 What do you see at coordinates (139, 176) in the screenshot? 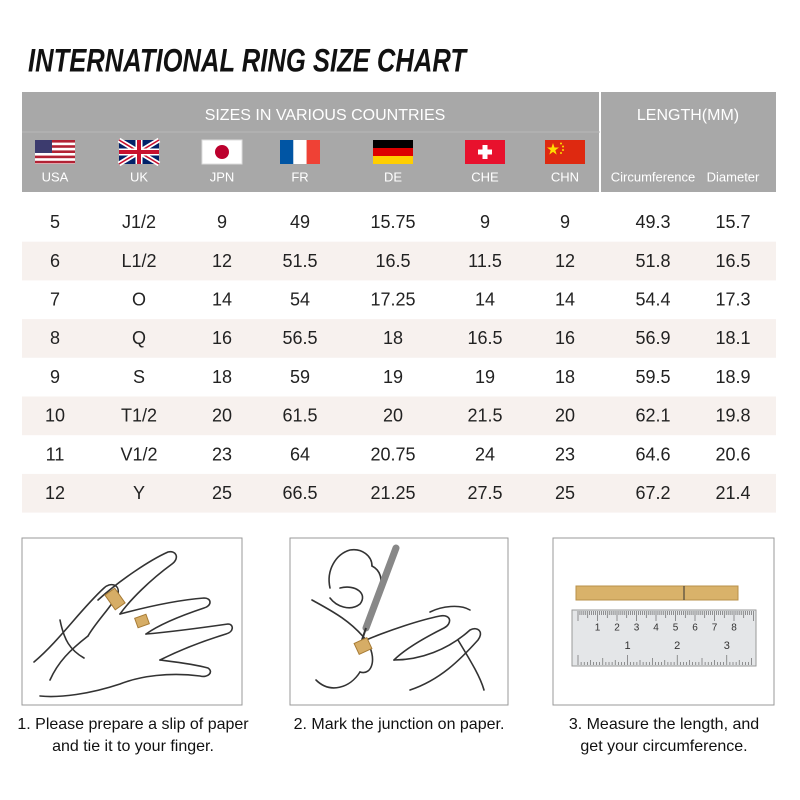
I see `column-label: UK` at bounding box center [139, 176].